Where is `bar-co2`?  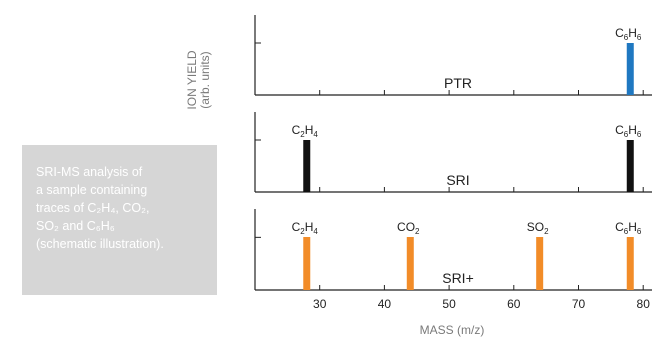 bar-co2 is located at coordinates (410, 263).